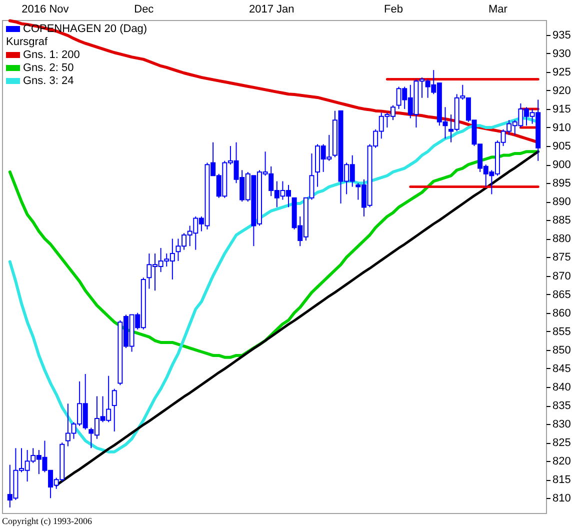  Describe the element at coordinates (561, 443) in the screenshot. I see `y-tick-label: 825` at that location.